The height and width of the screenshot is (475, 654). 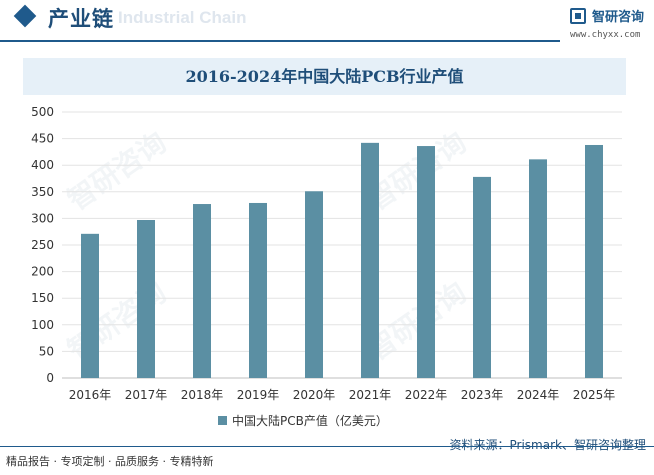 I want to click on x-tick-label: 2019年, so click(x=258, y=395).